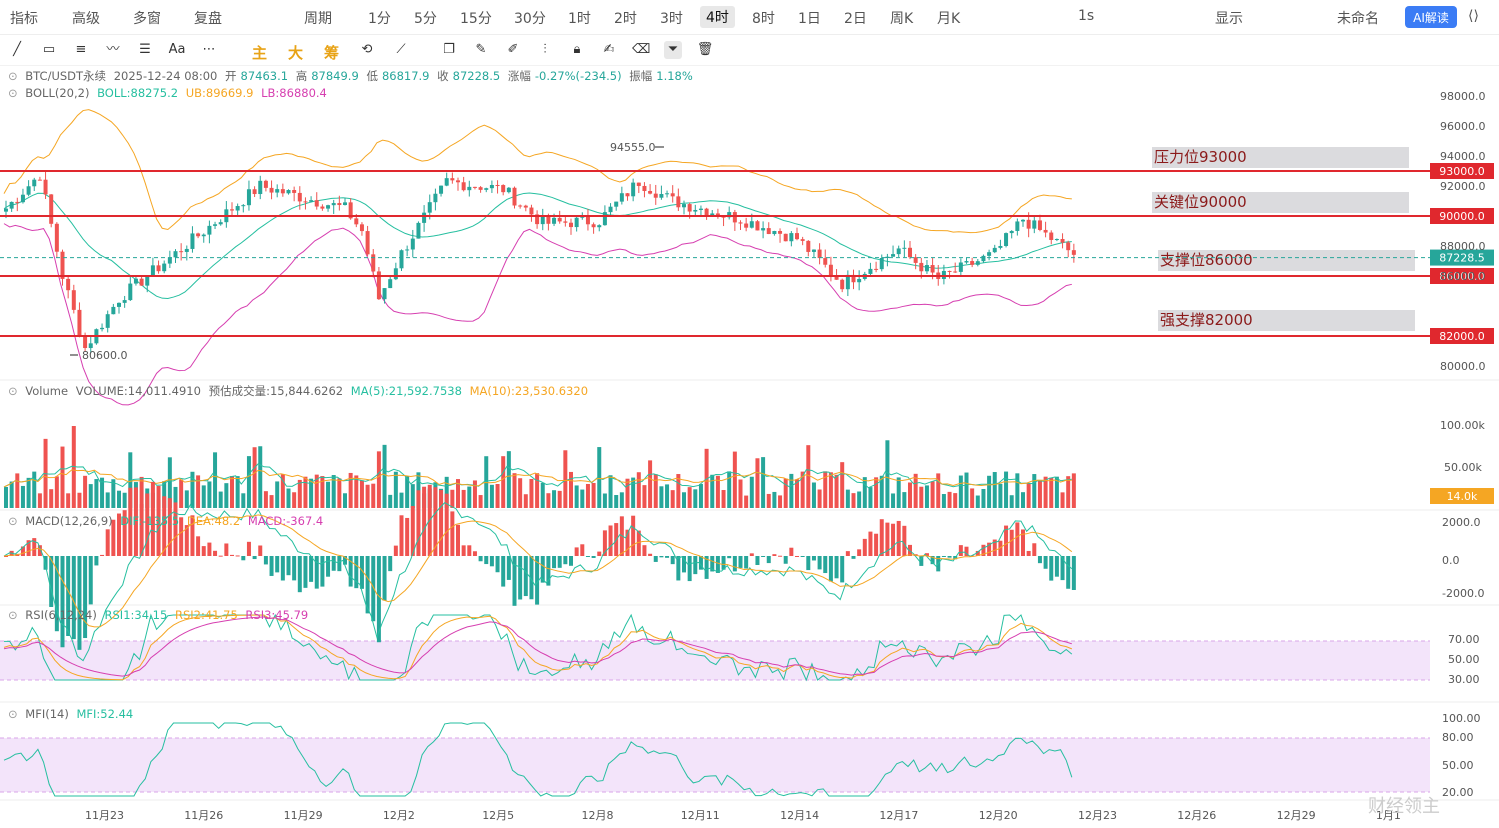  What do you see at coordinates (81, 49) in the screenshot?
I see `parallel-lines-icon: ≡` at bounding box center [81, 49].